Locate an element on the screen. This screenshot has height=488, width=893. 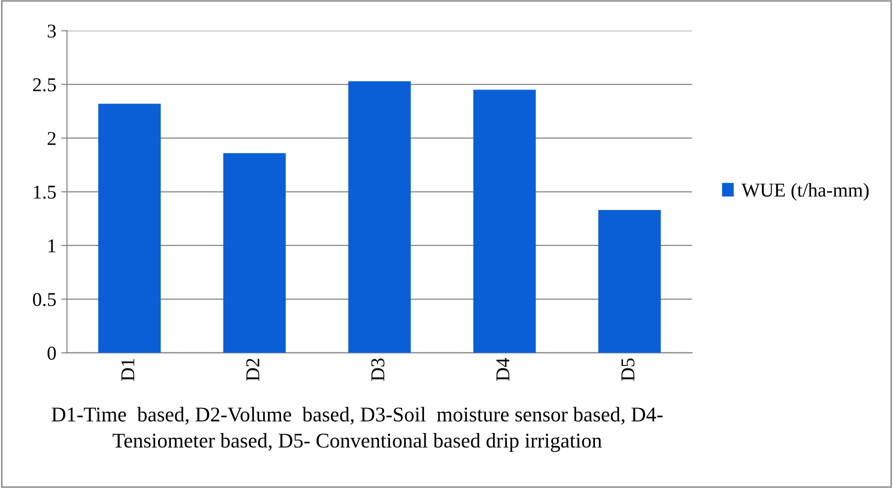
x-tick-label: D1 is located at coordinates (127, 369).